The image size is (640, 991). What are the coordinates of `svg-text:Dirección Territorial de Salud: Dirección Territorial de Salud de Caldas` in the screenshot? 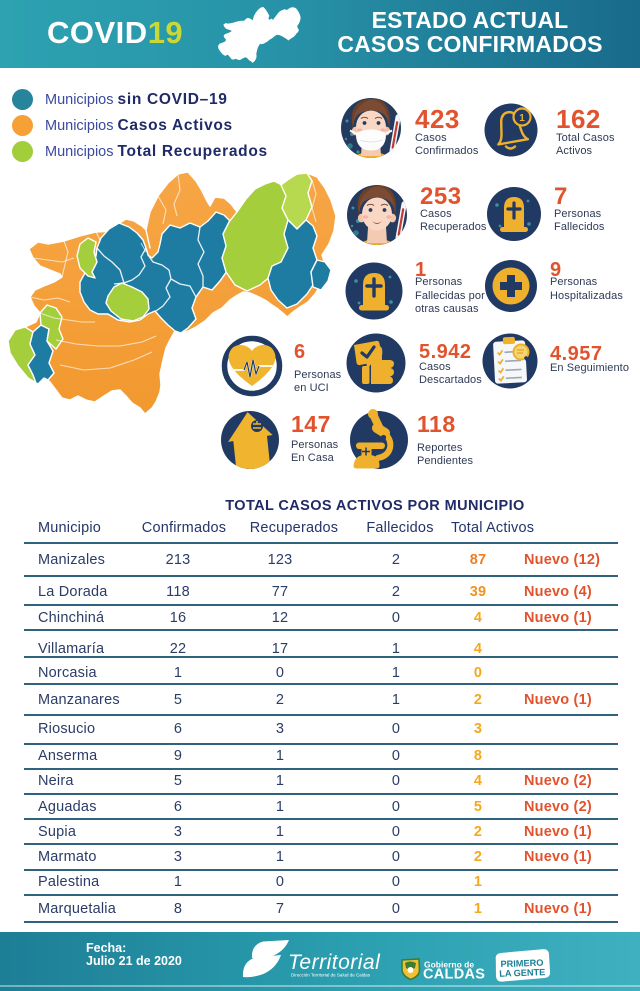 It's located at (331, 975).